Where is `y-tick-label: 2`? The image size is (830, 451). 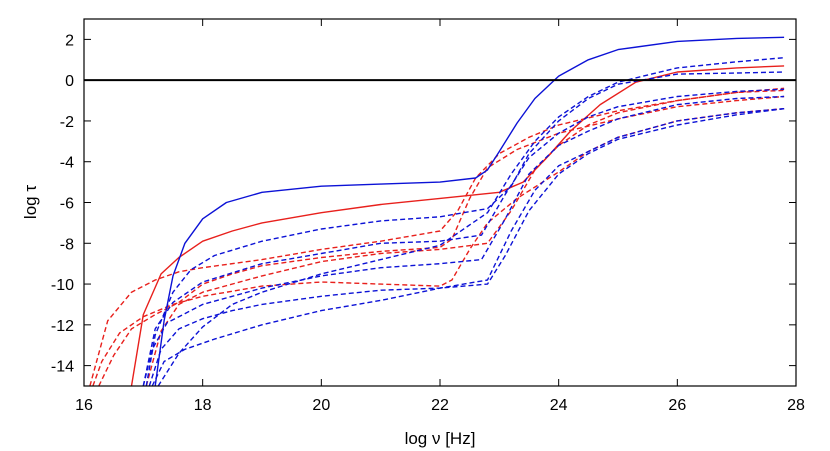 y-tick-label: 2 is located at coordinates (69, 40).